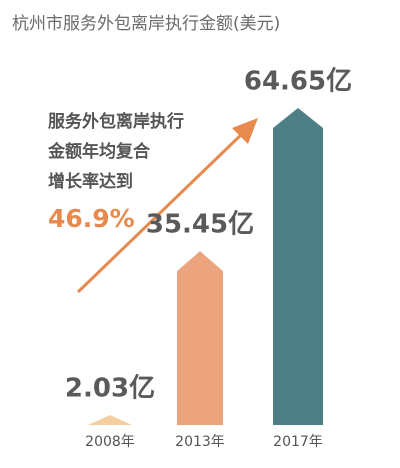 The image size is (400, 468). Describe the element at coordinates (146, 24) in the screenshot. I see `chart-title: 杭州市服务外包离岸执行金额(美元)` at that location.